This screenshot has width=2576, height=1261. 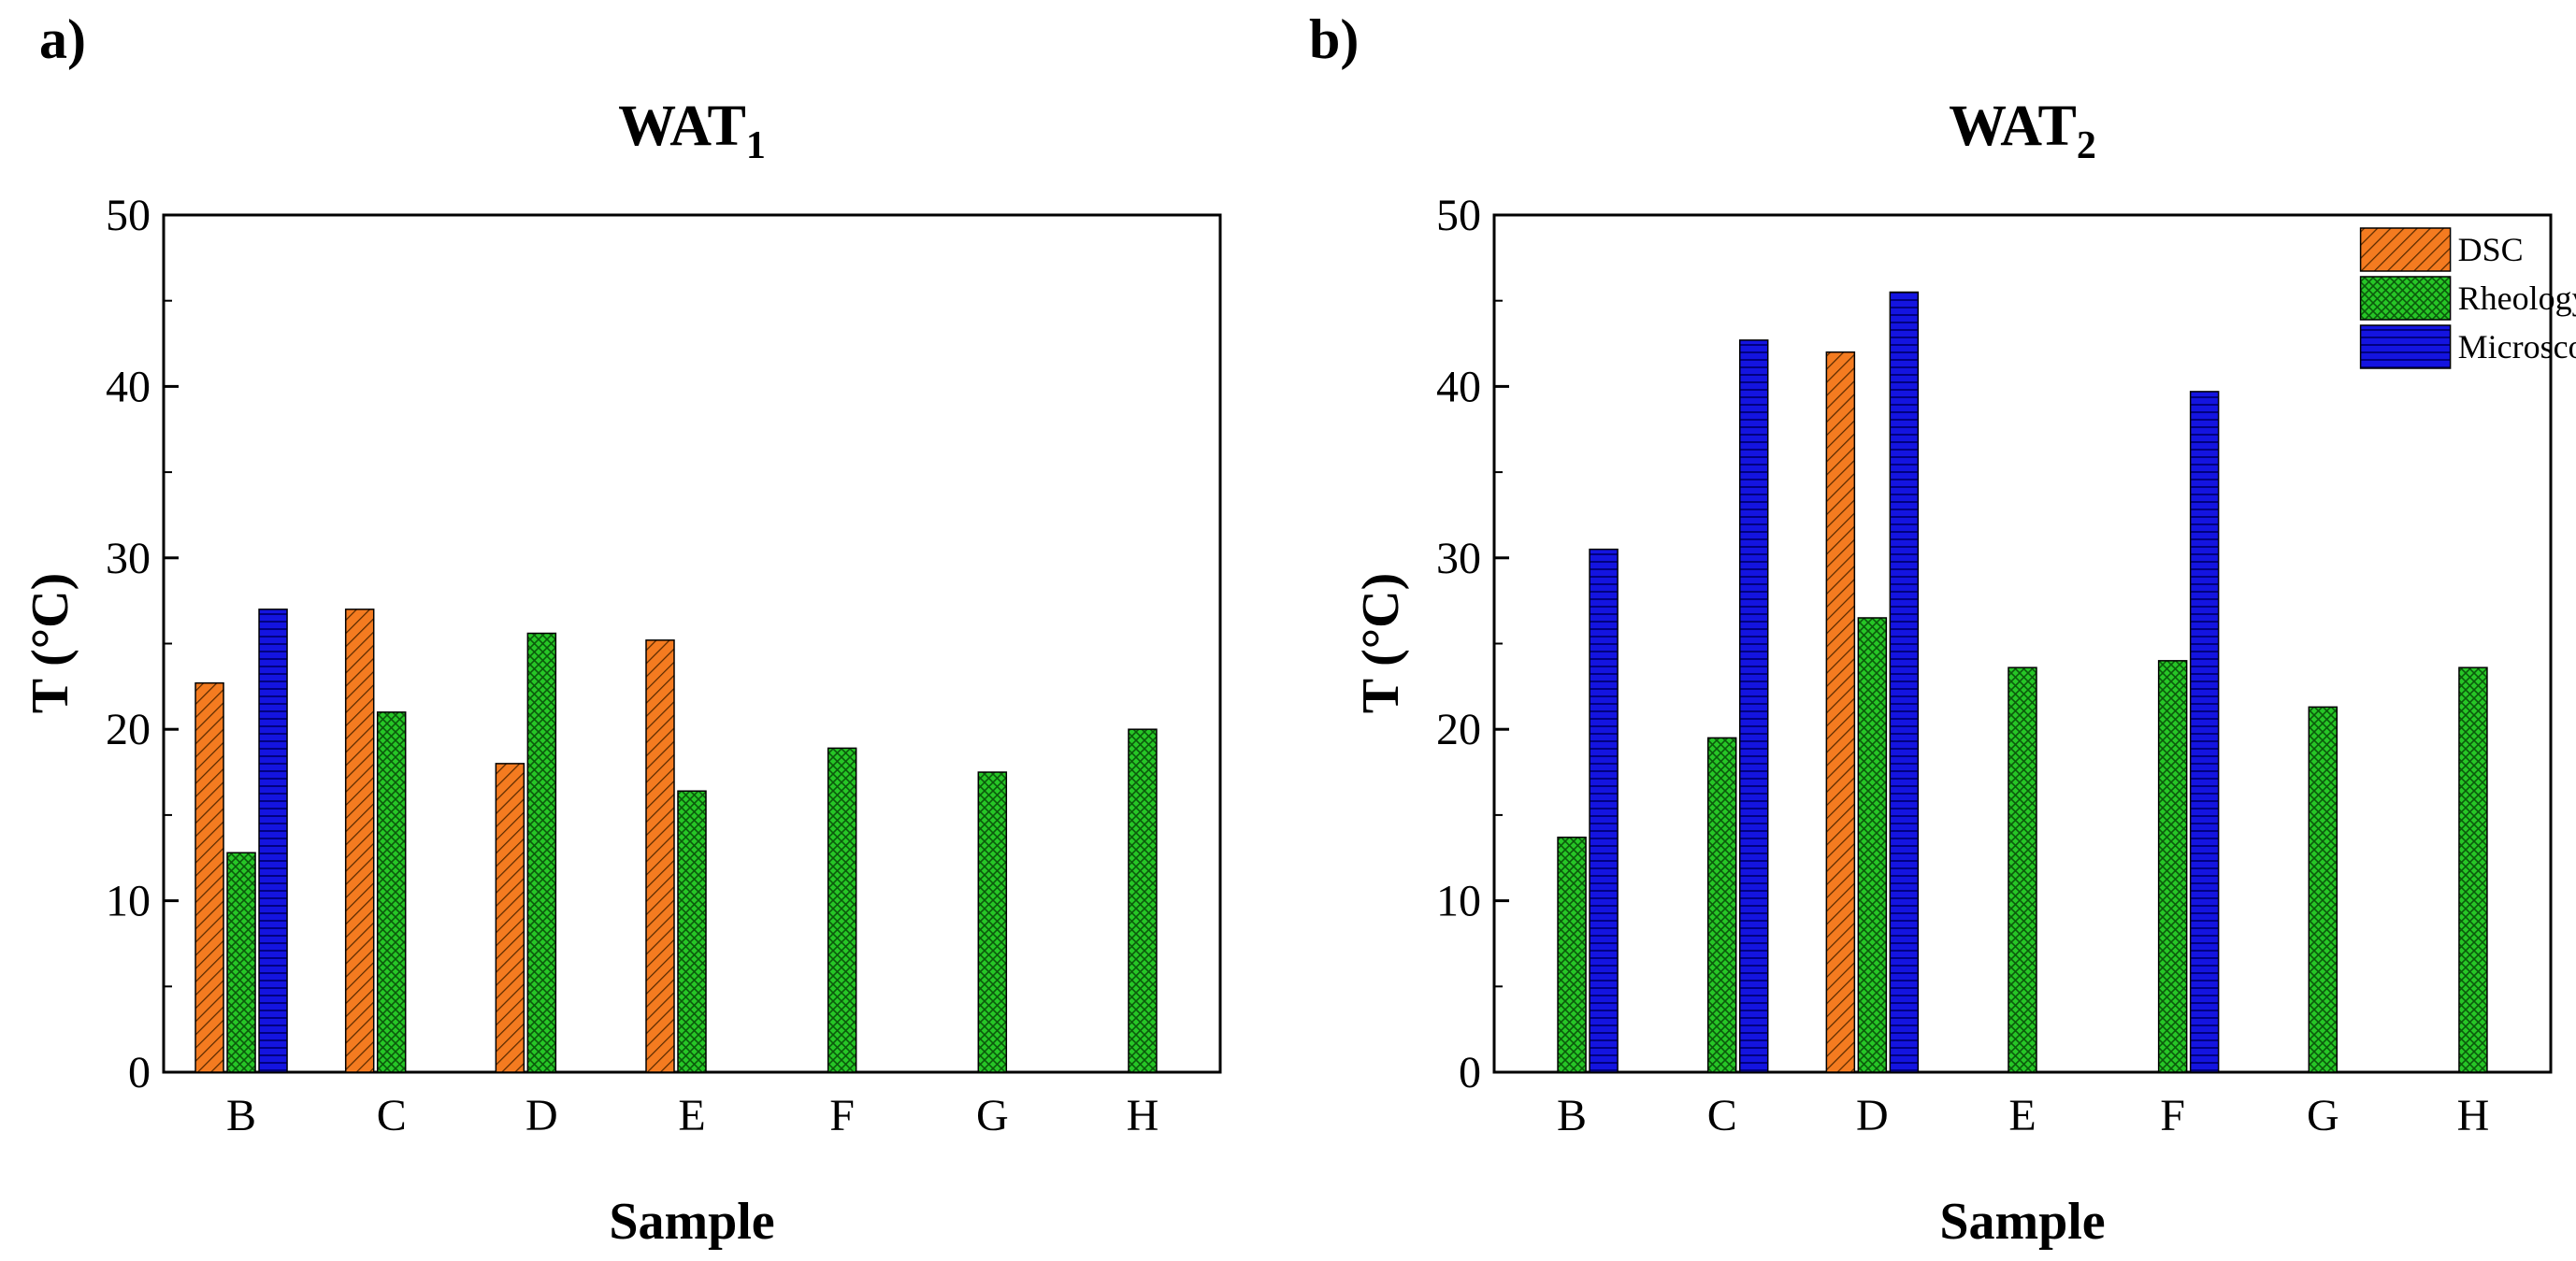 I want to click on bar-microscopy-C, so click(x=1754, y=706).